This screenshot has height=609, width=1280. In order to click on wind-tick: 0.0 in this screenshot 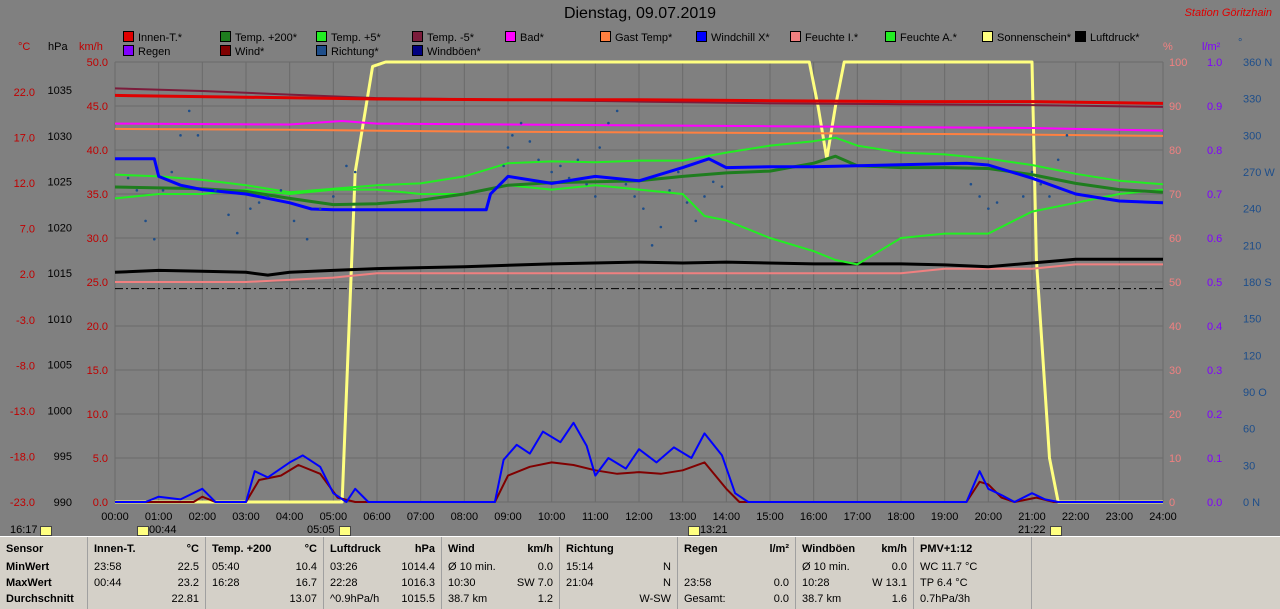, I will do `click(100, 503)`.